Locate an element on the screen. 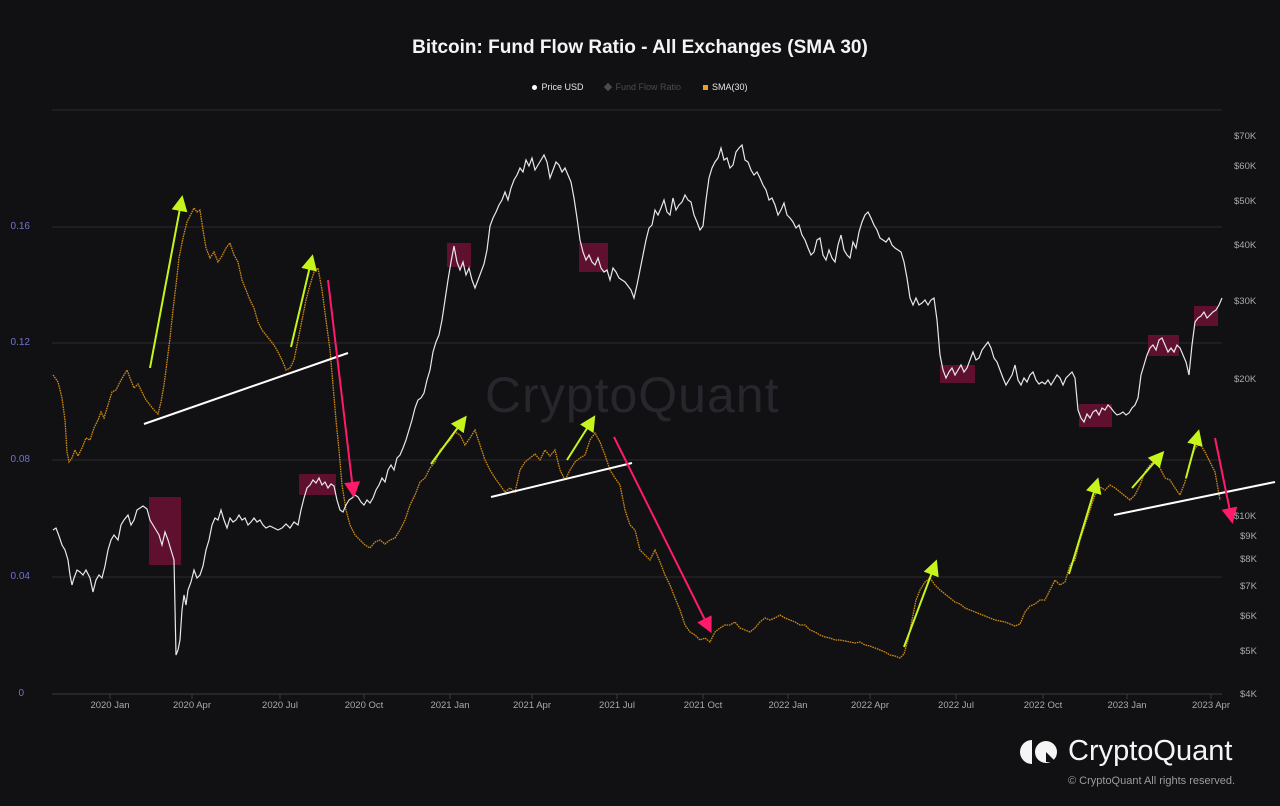 The width and height of the screenshot is (1280, 806). y-right-tick: $30K is located at coordinates (1245, 301).